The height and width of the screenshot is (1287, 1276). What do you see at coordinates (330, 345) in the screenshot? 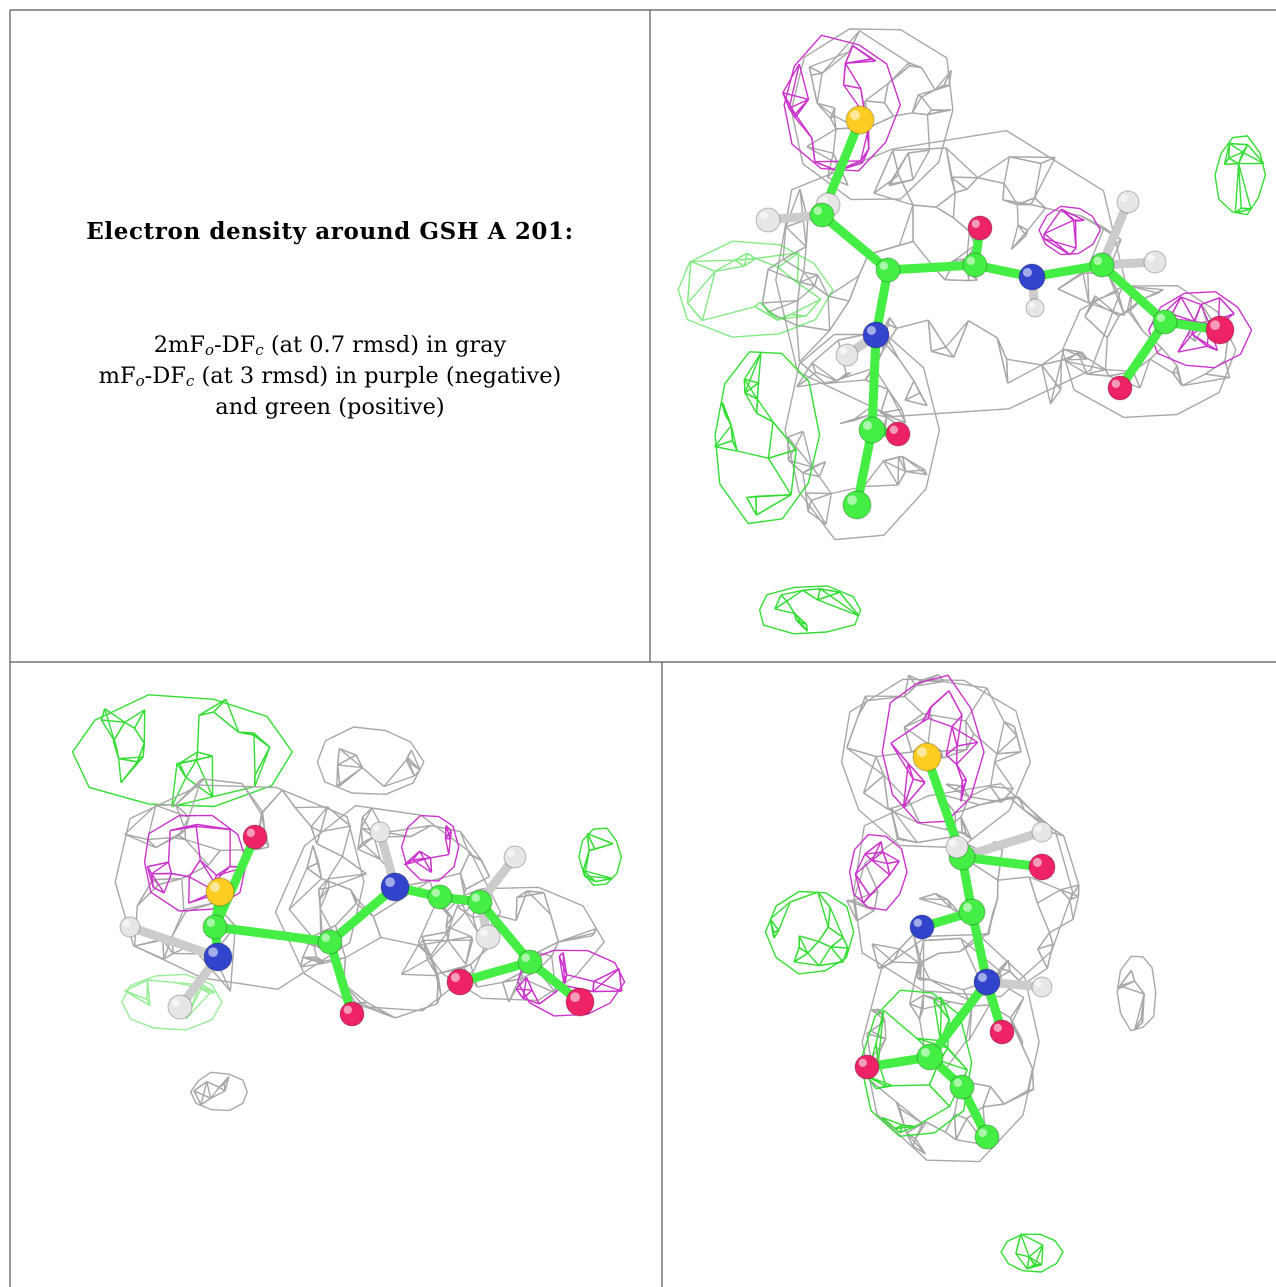
I see `caption-line-2fofc: 2mFo-DFc (at 0.7 rmsd) in gray` at bounding box center [330, 345].